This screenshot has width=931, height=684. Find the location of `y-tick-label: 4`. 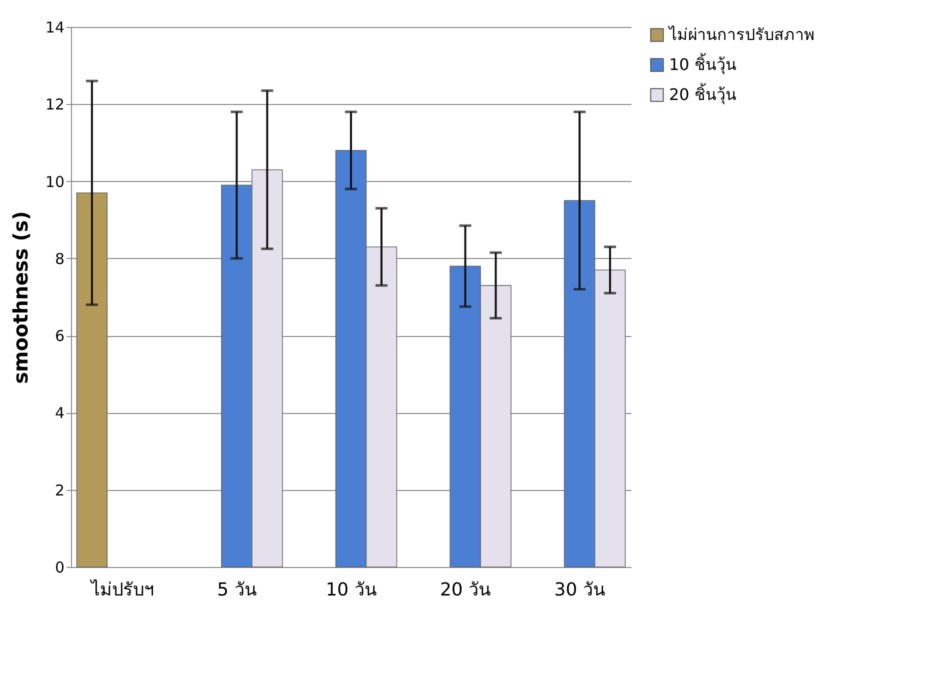

y-tick-label: 4 is located at coordinates (59, 413).